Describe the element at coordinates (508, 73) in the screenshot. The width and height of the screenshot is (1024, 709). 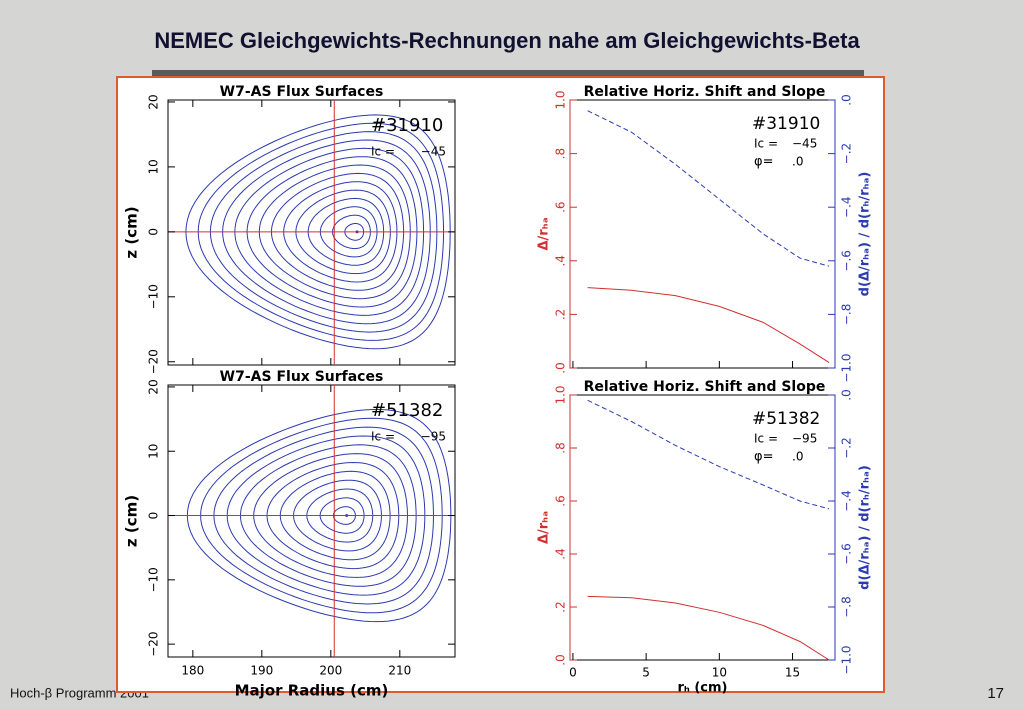
I see `title-bar` at that location.